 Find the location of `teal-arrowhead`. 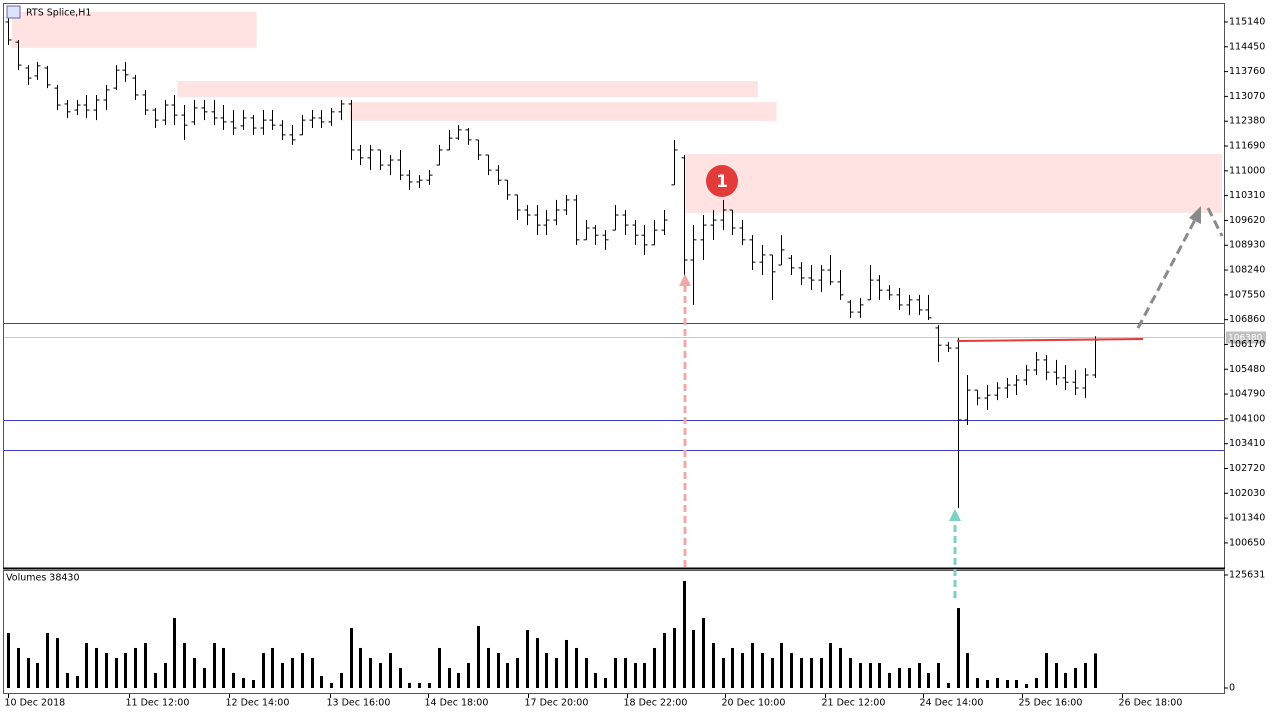

teal-arrowhead is located at coordinates (955, 515).